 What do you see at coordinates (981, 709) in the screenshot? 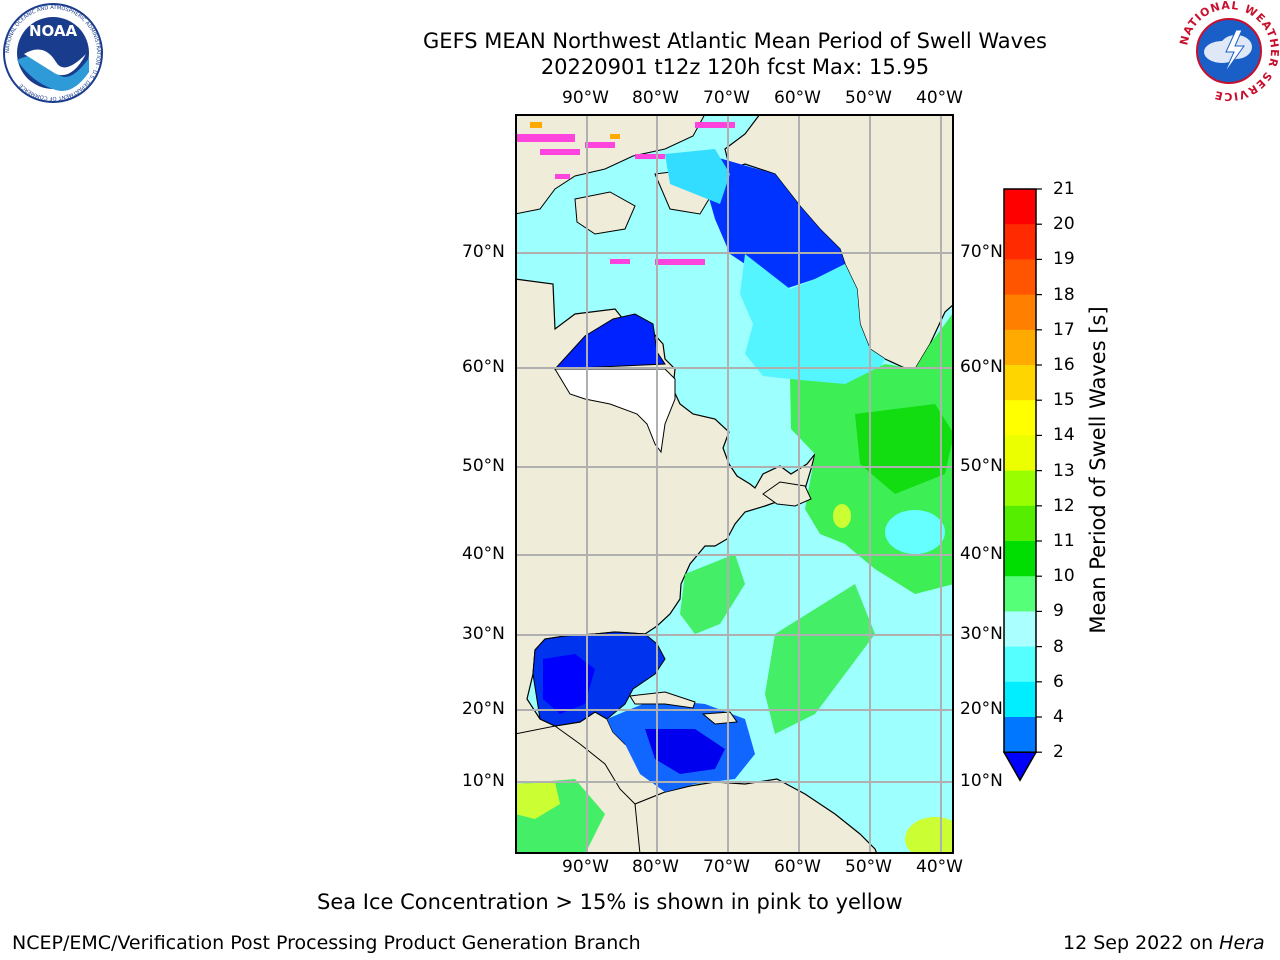
I see `lat-label-right: 20°N` at bounding box center [981, 709].